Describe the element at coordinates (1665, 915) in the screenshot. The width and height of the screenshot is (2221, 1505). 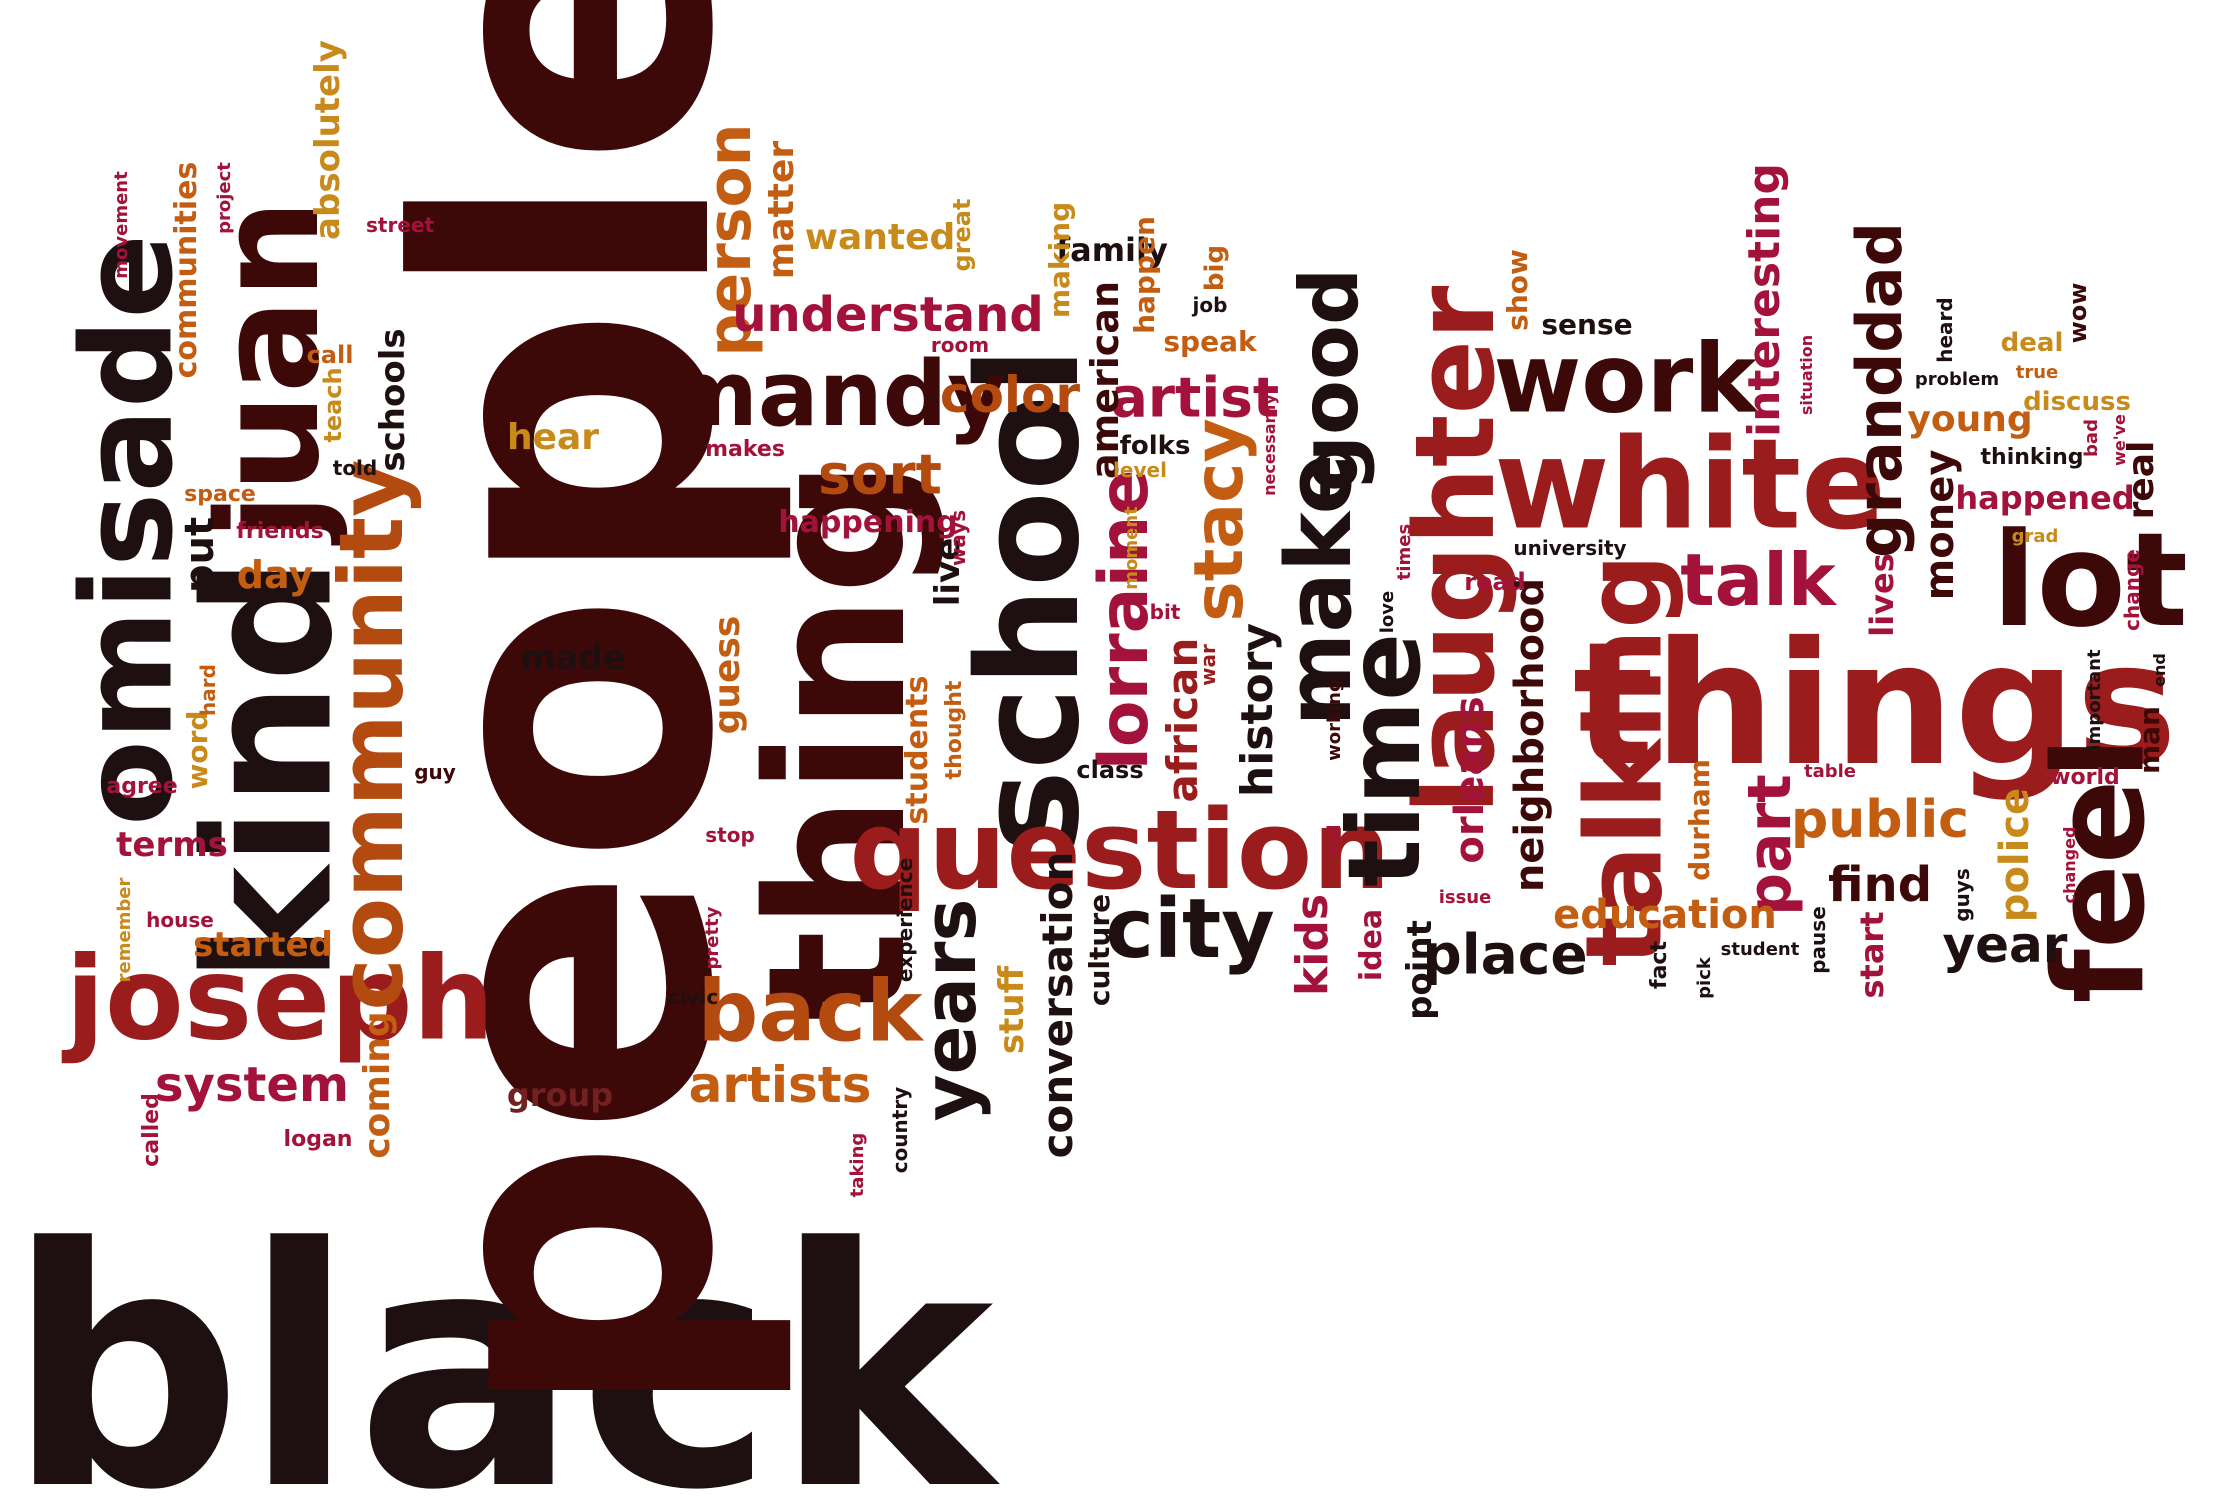
I see `word: education` at that location.